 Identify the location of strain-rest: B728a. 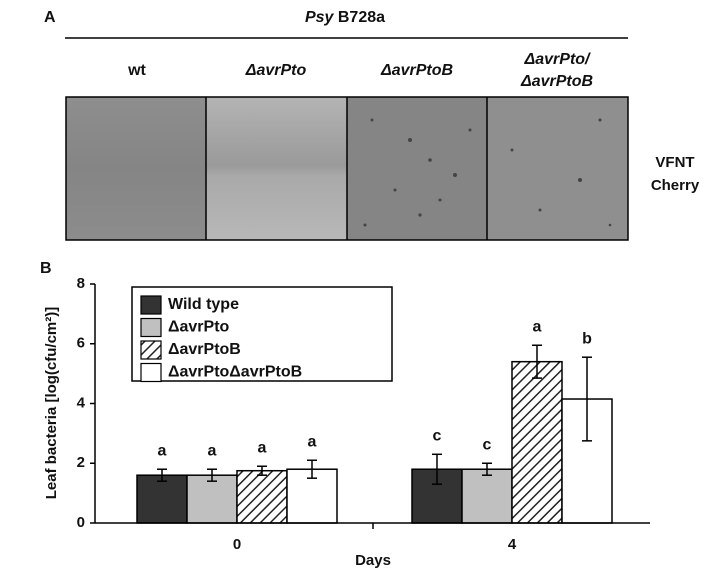
(361, 17).